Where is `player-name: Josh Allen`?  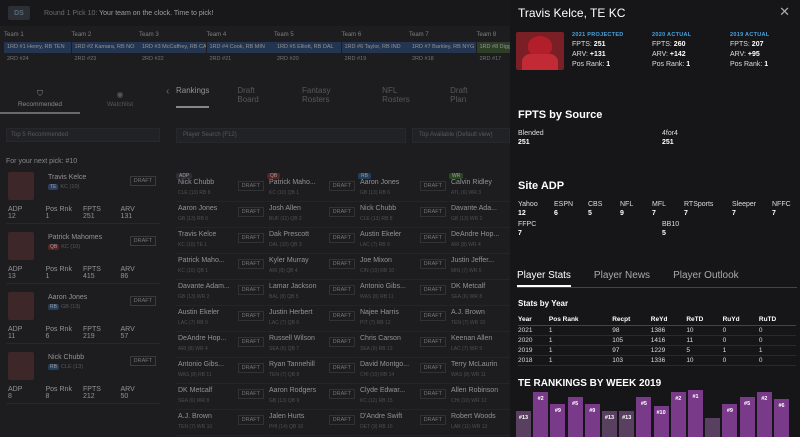 player-name: Josh Allen is located at coordinates (285, 208).